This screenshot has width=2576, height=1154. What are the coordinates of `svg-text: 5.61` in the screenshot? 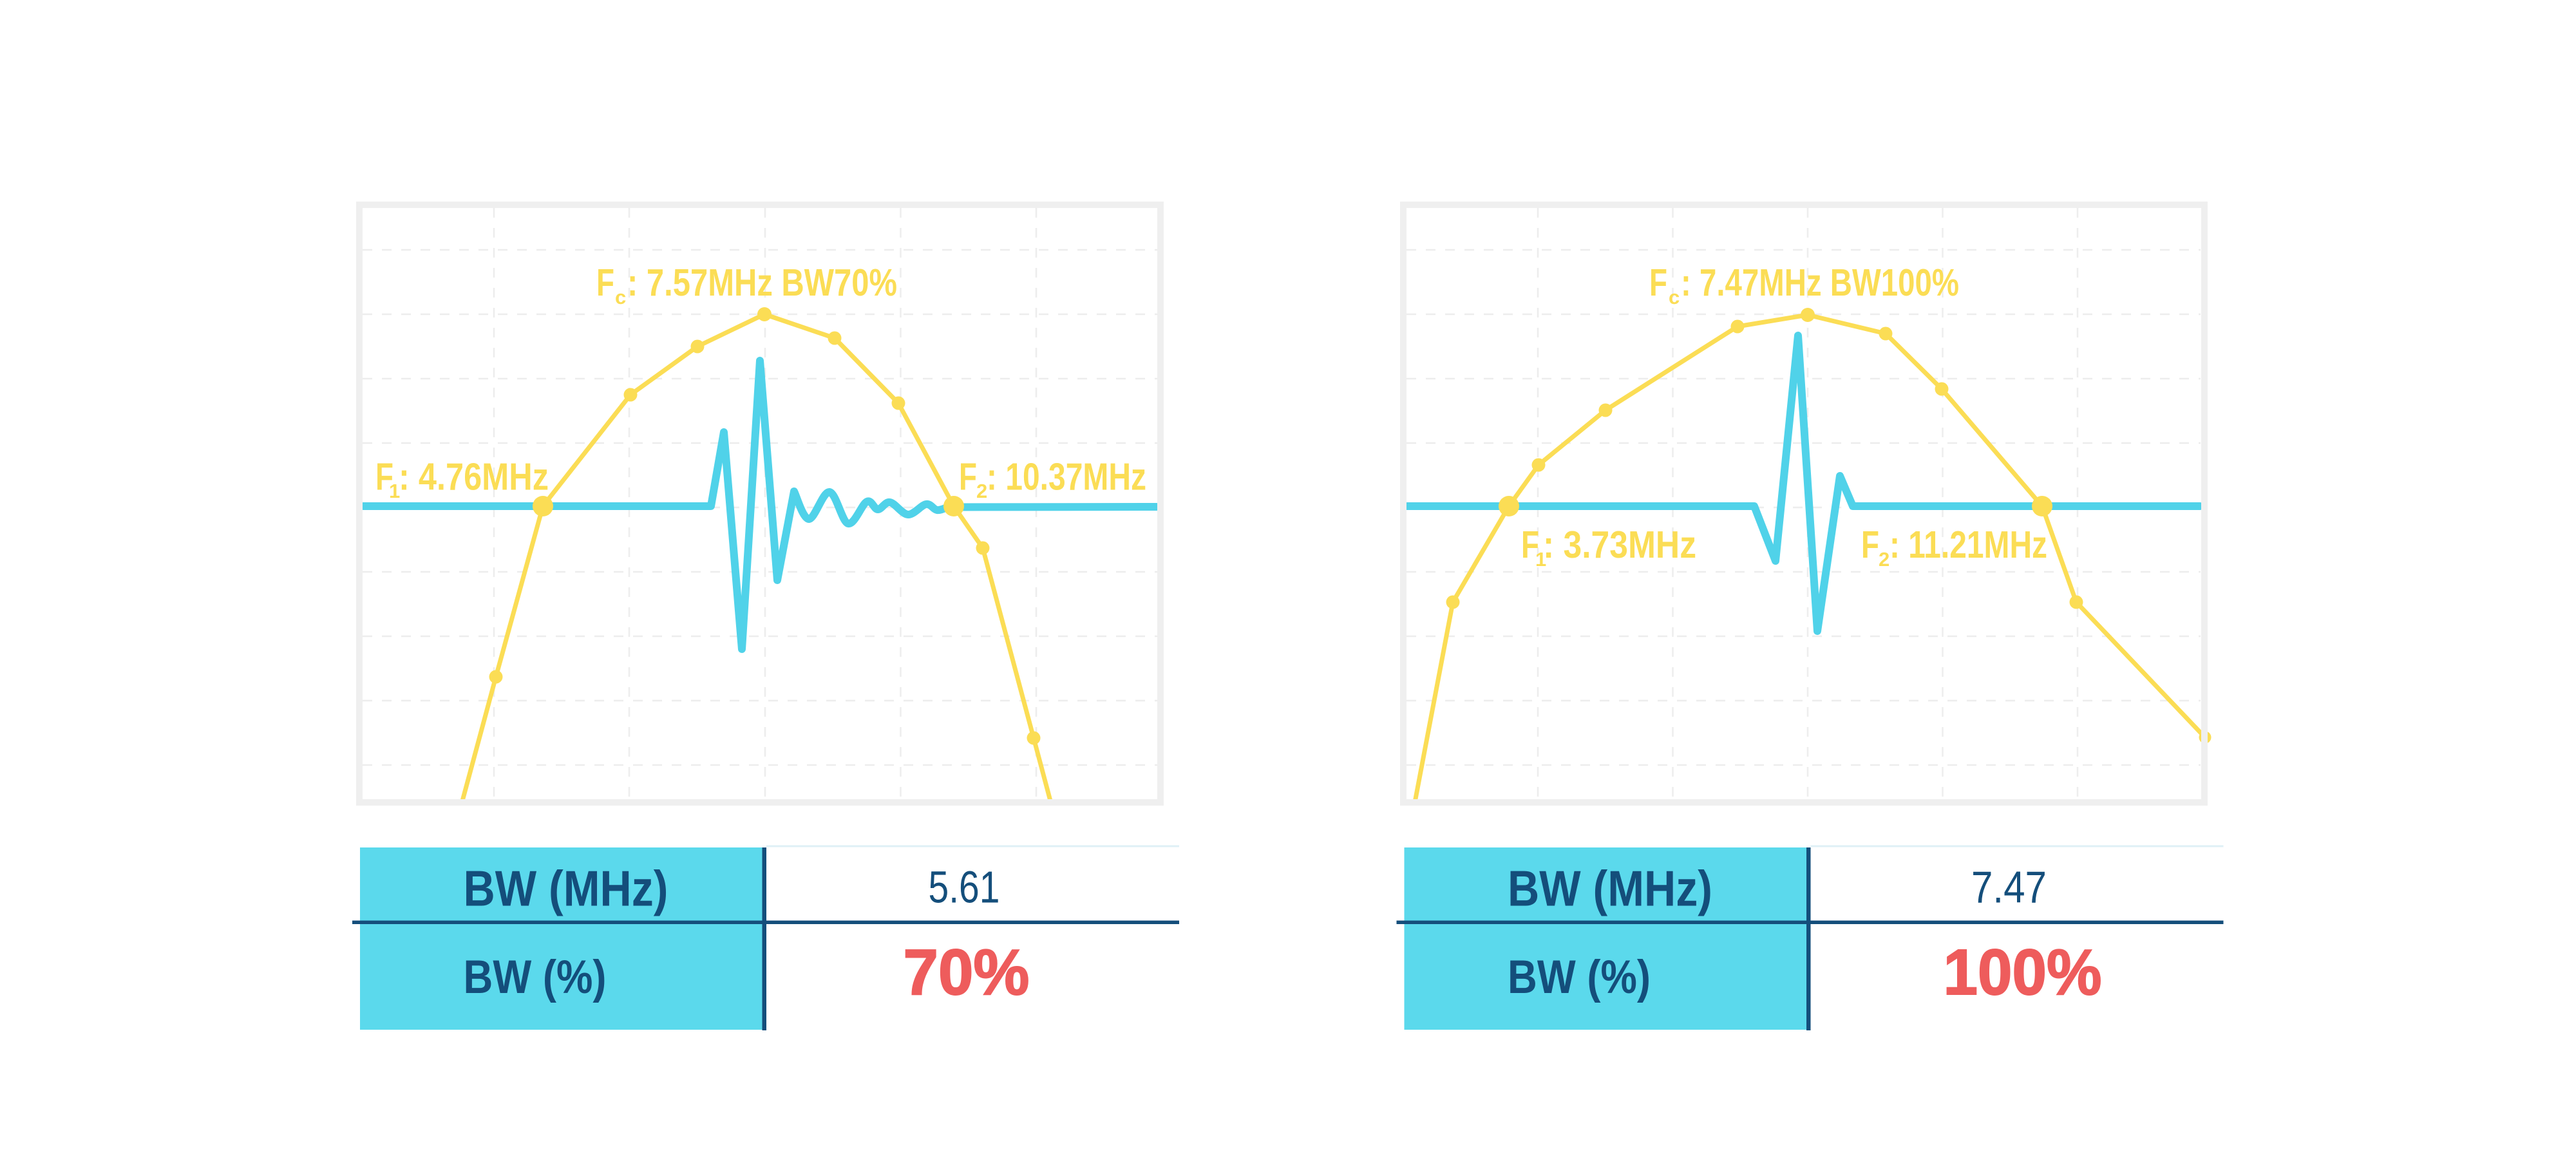 It's located at (965, 887).